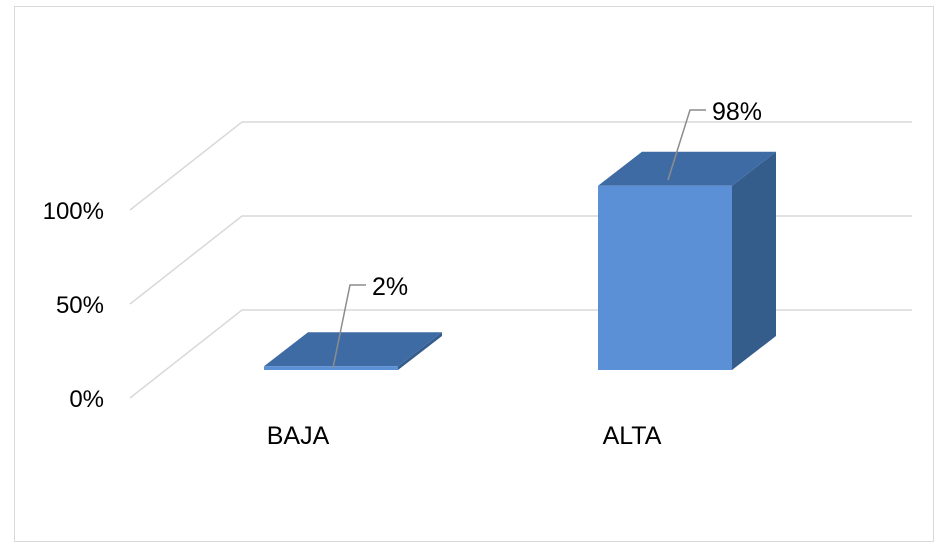  What do you see at coordinates (737, 112) in the screenshot?
I see `data-label: 98%` at bounding box center [737, 112].